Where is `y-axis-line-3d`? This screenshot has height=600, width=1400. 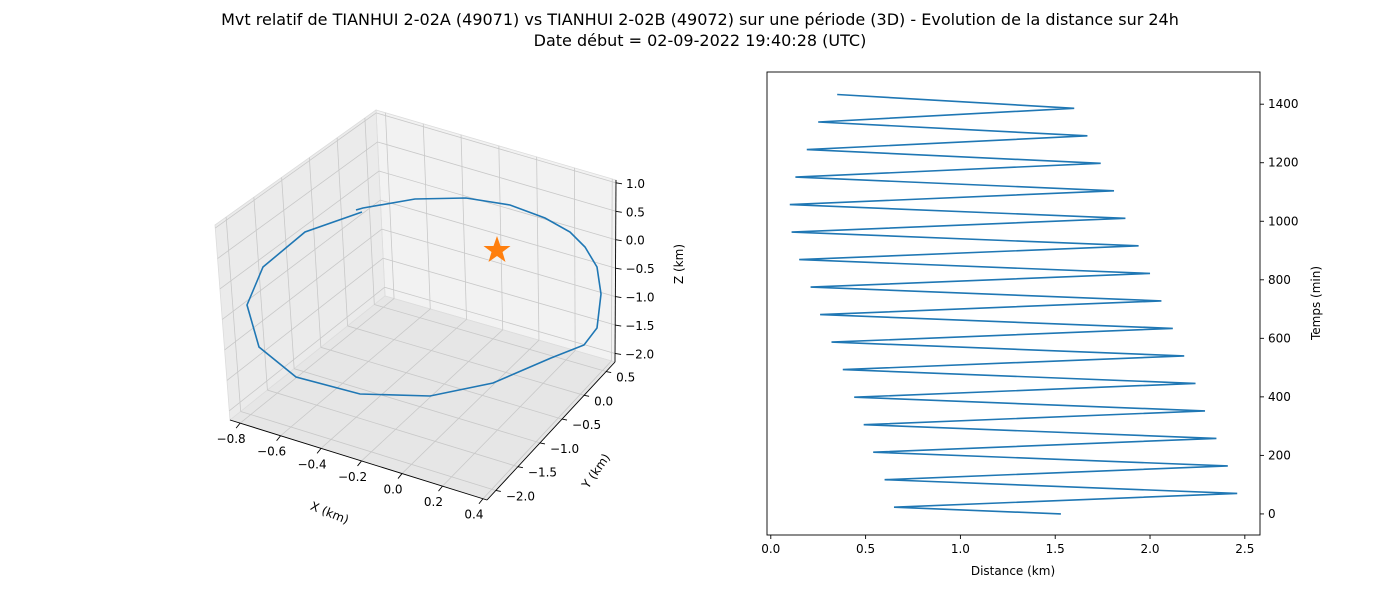 y-axis-line-3d is located at coordinates (551, 431).